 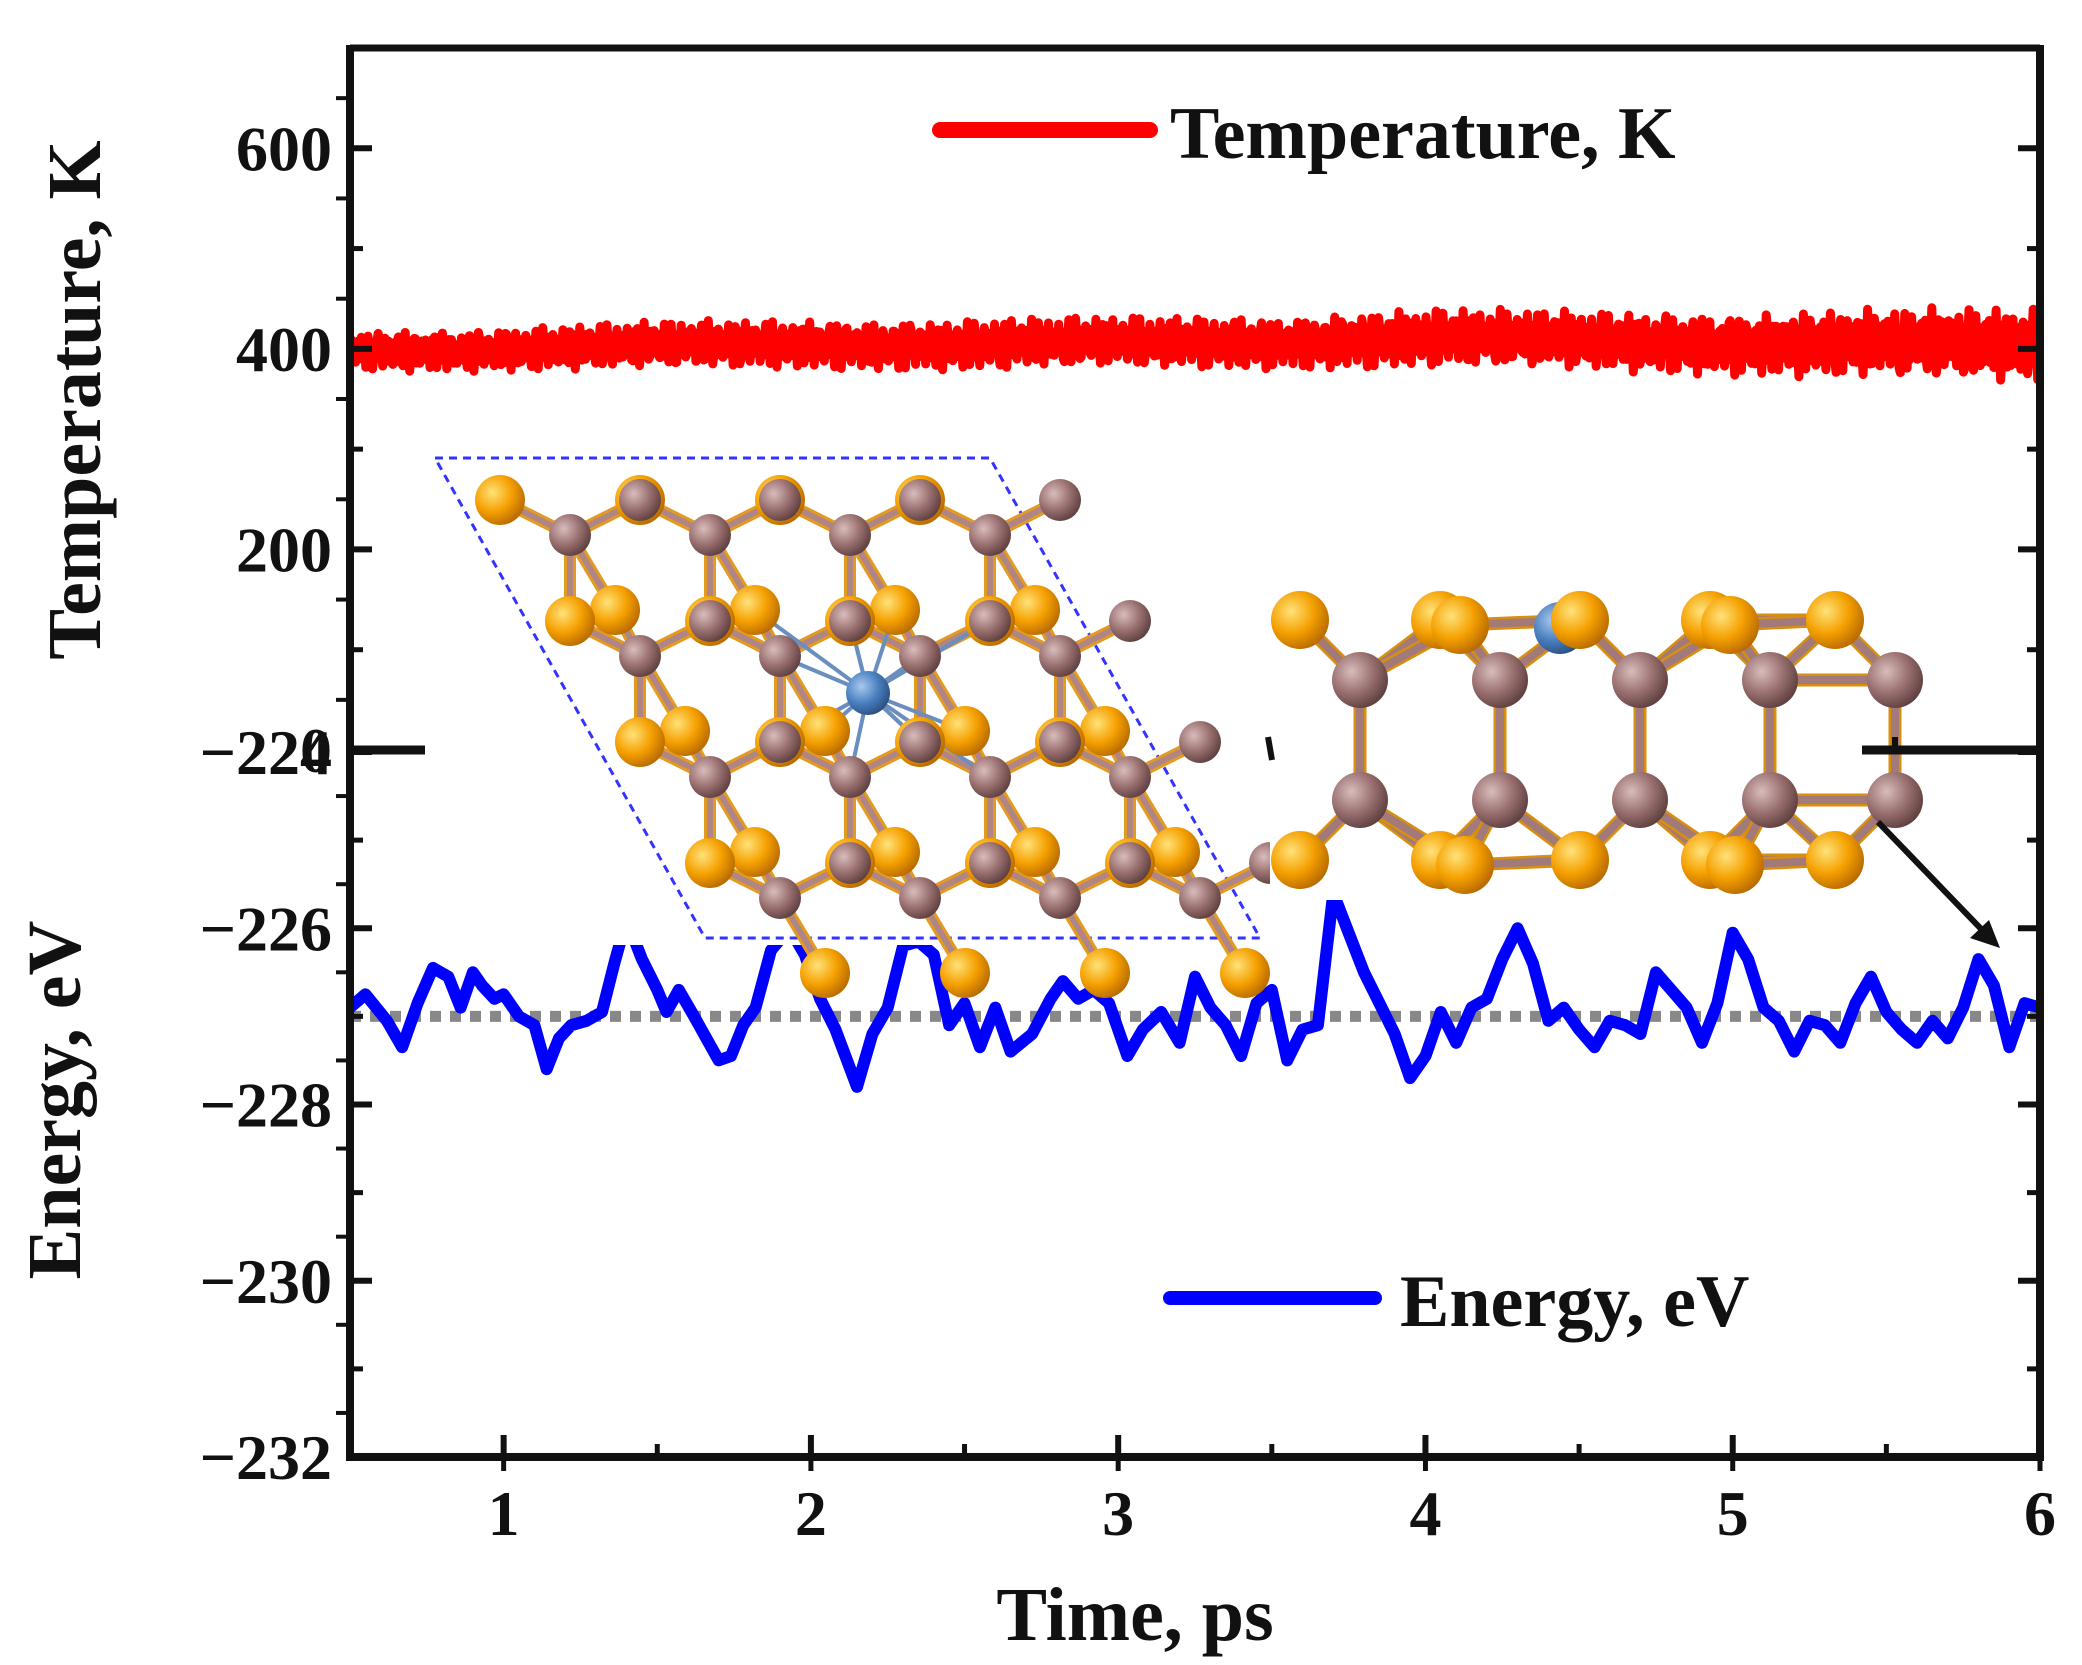 I want to click on y-tick-label: −226, so click(x=266, y=928).